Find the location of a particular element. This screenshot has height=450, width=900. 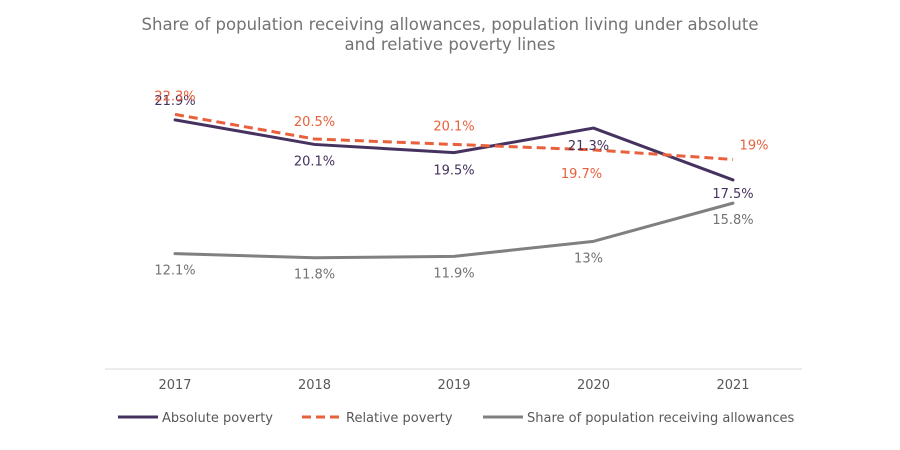

legend-label-2: Relative poverty is located at coordinates (399, 418).